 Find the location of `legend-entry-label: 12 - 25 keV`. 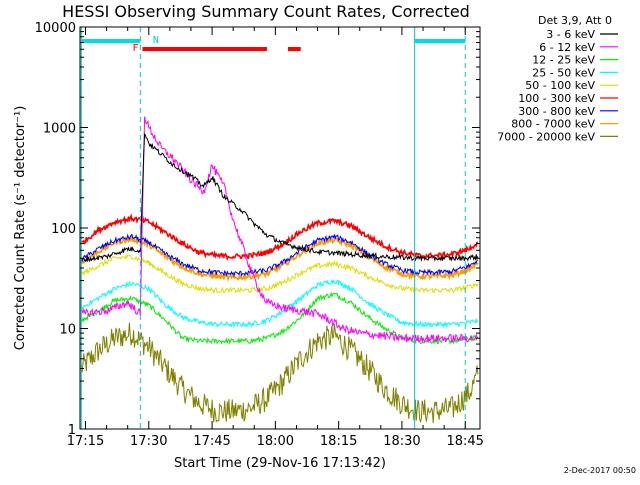

legend-entry-label: 12 - 25 keV is located at coordinates (563, 60).